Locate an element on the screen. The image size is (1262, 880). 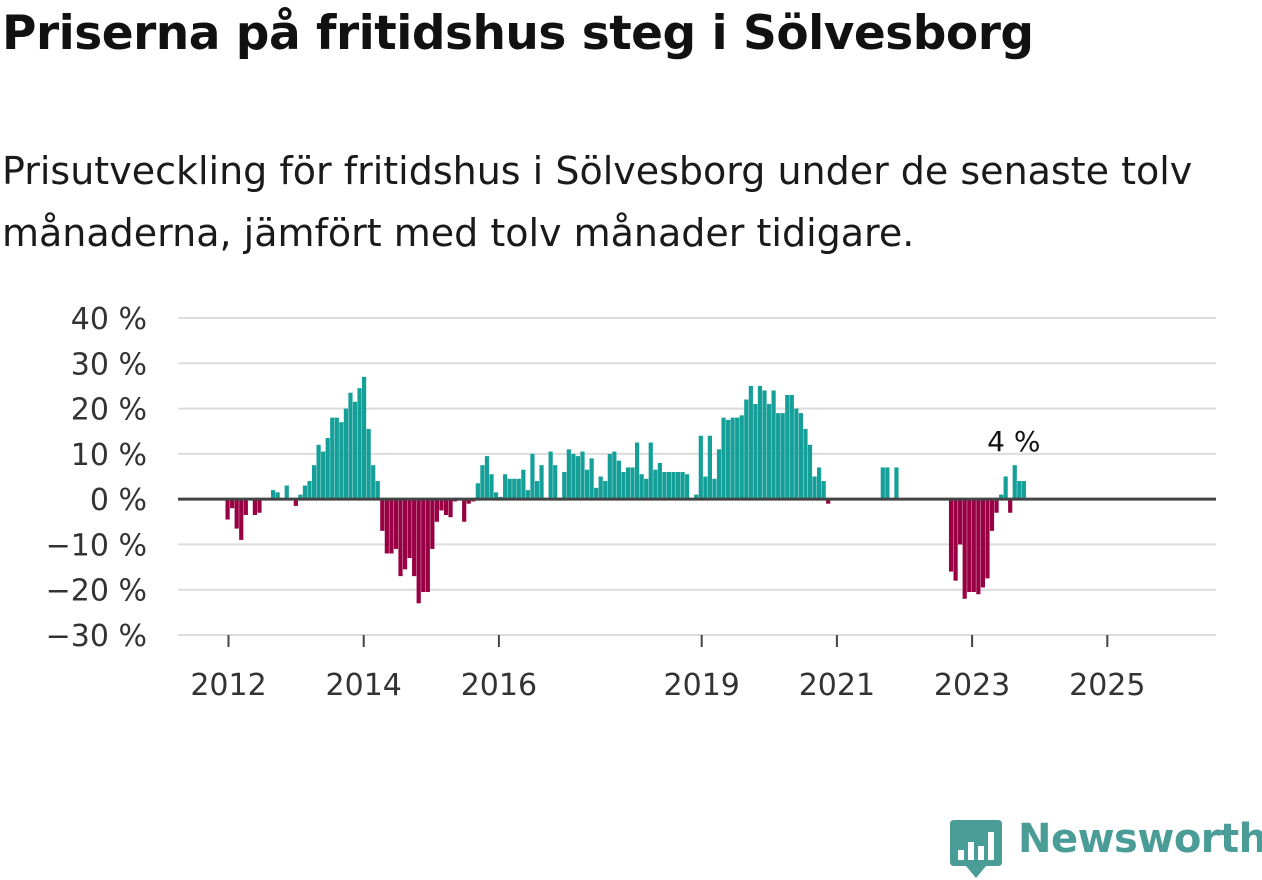
chart-title: Priserna på fritidshus steg i Sölvesborg is located at coordinates (518, 33).